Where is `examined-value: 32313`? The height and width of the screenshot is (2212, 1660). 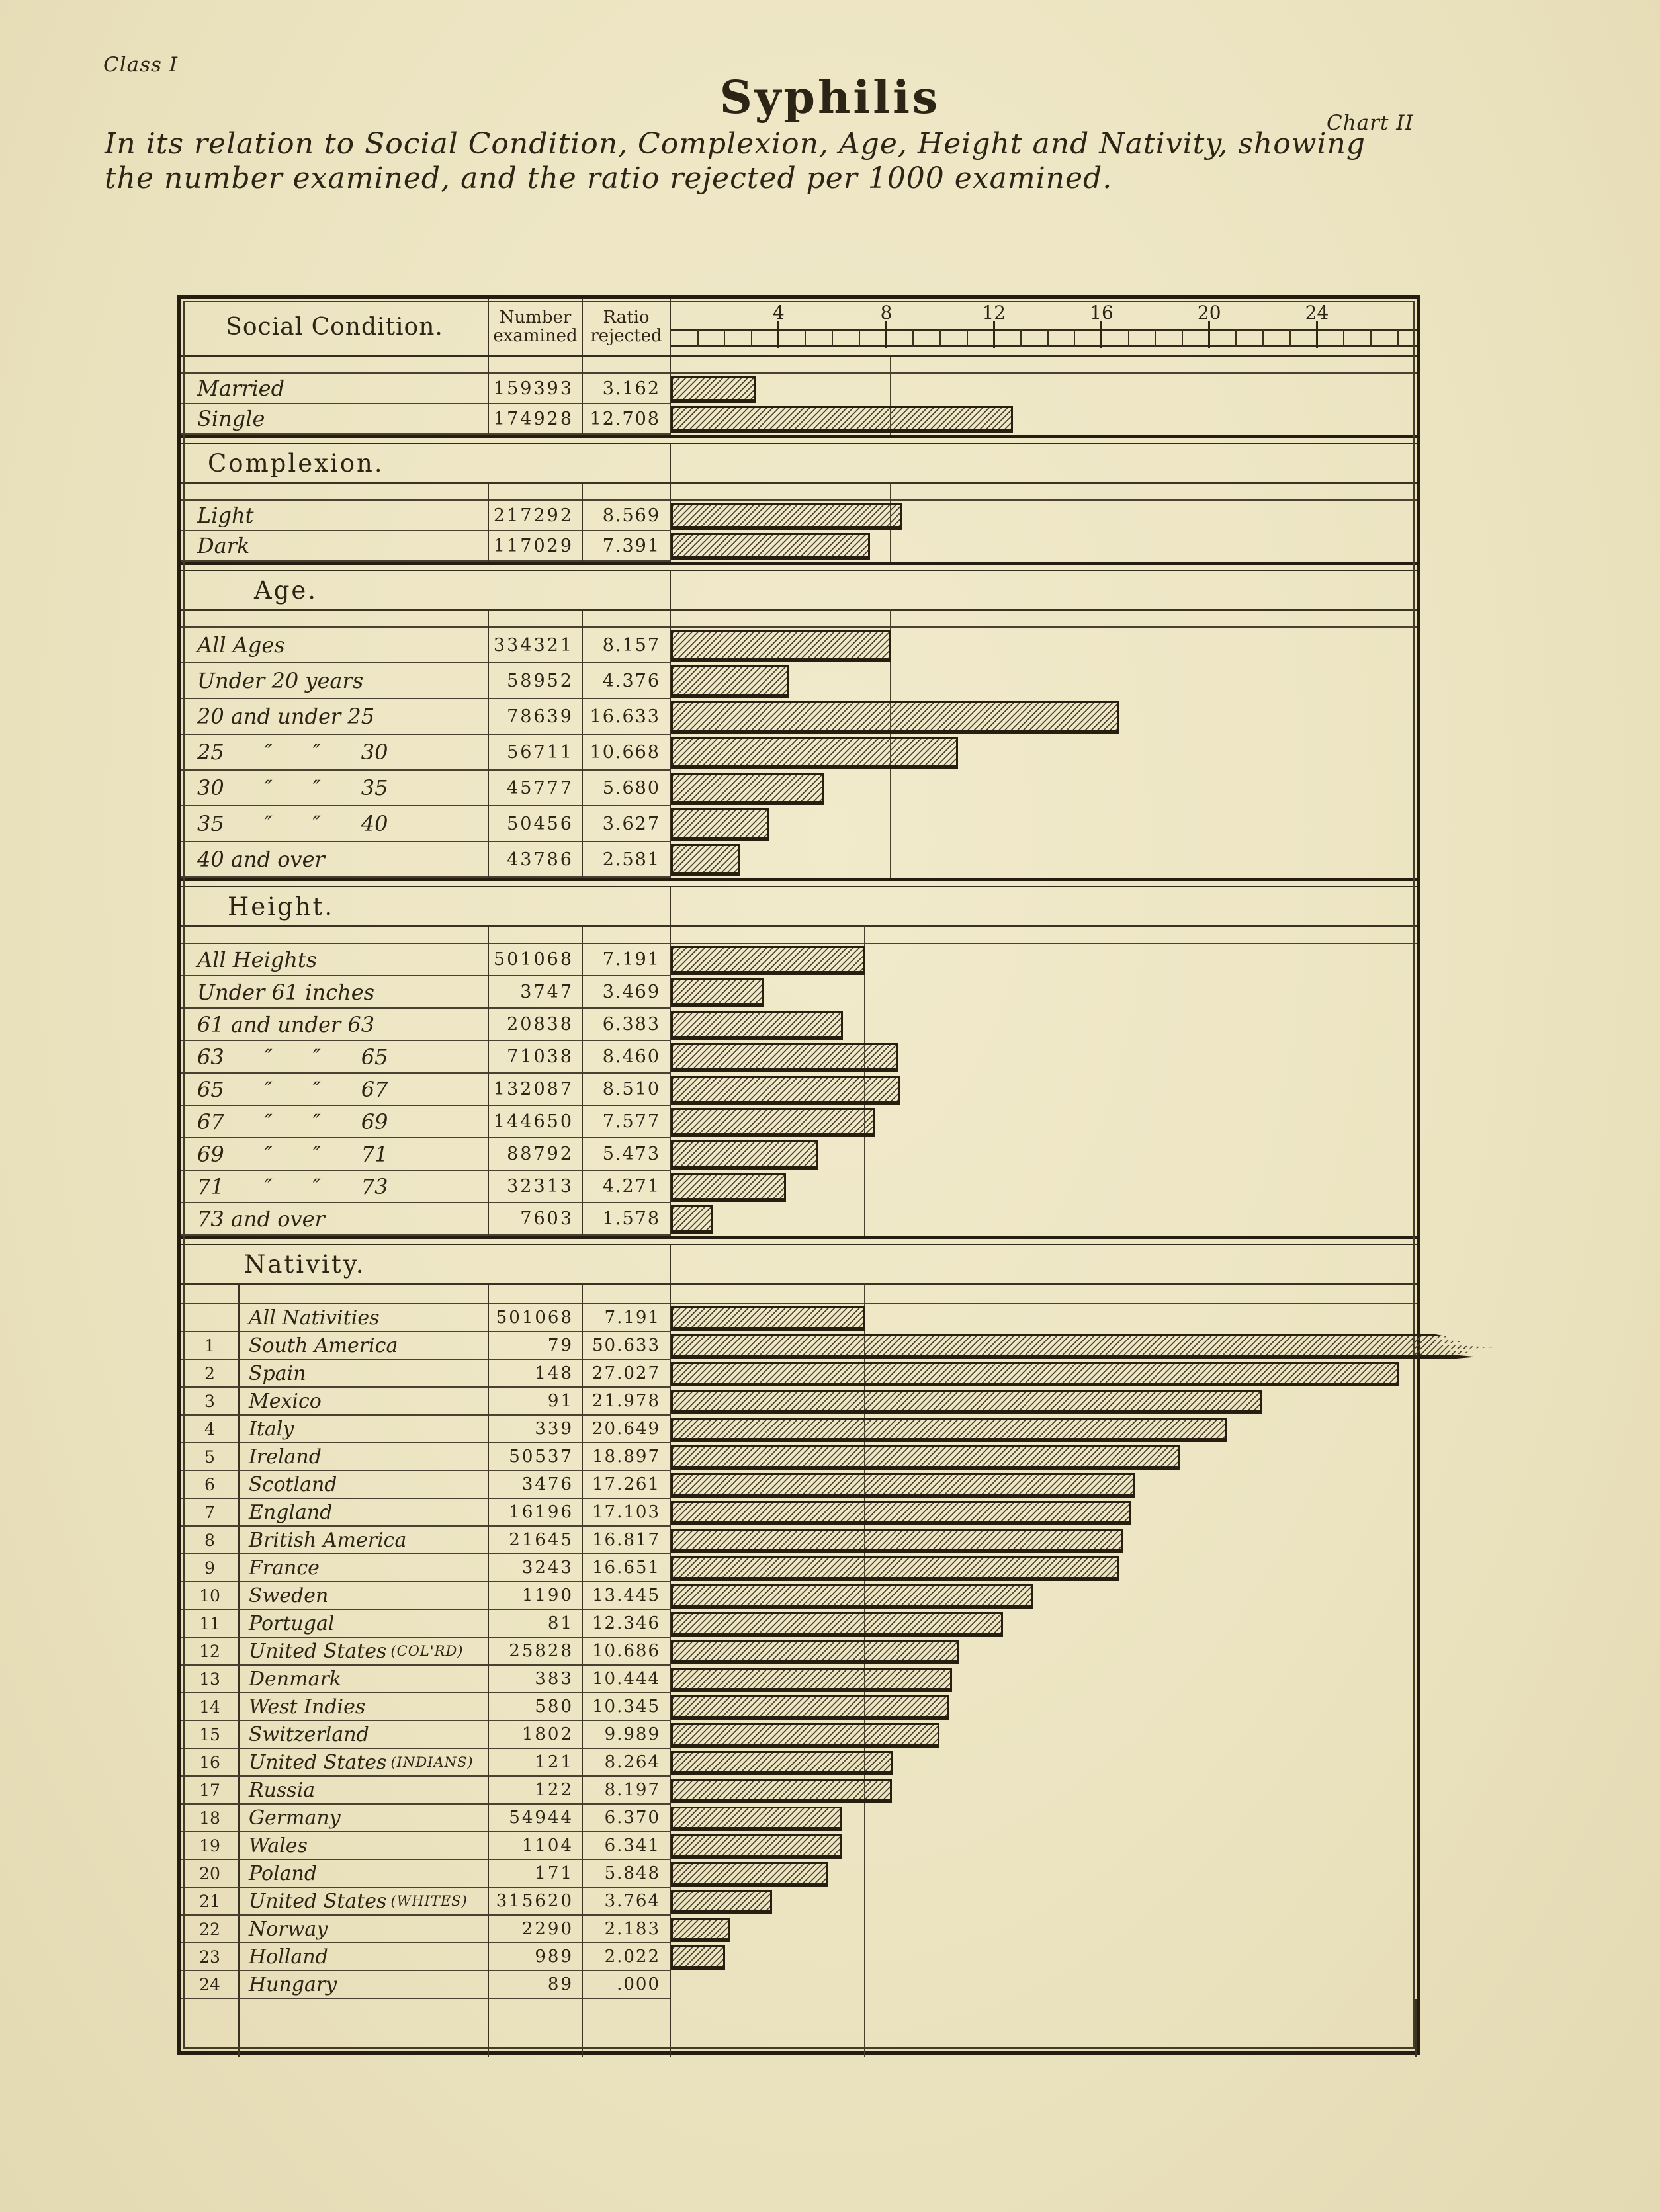
examined-value: 32313 is located at coordinates (536, 1187).